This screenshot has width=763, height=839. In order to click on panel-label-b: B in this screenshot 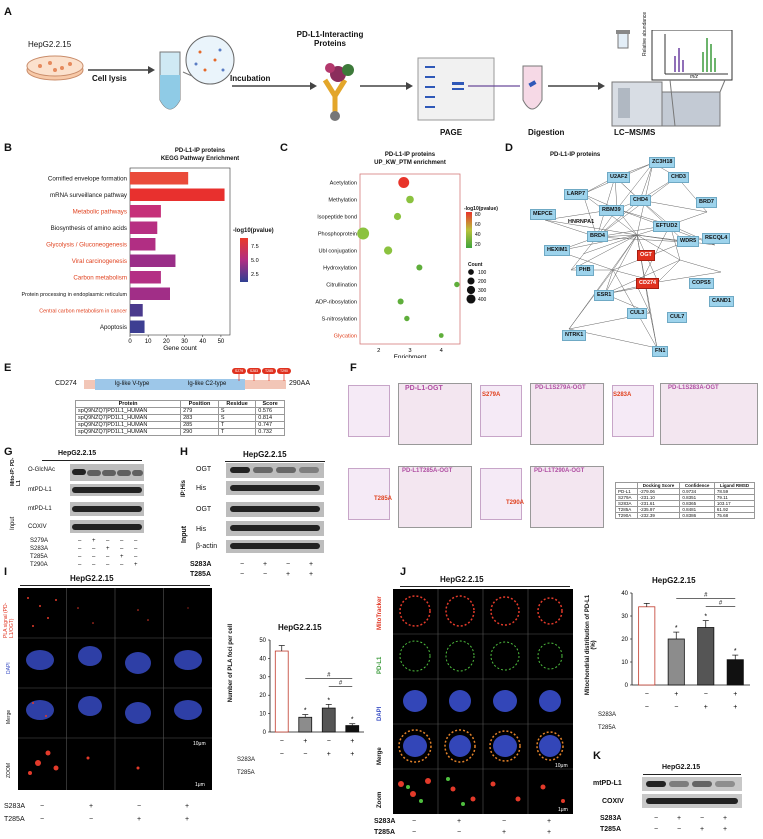, I will do `click(8, 148)`.